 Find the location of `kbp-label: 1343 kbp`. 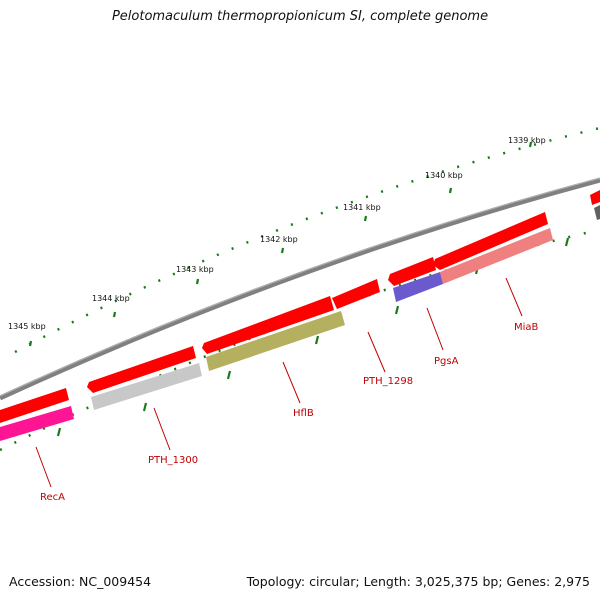

kbp-label: 1343 kbp is located at coordinates (195, 269).